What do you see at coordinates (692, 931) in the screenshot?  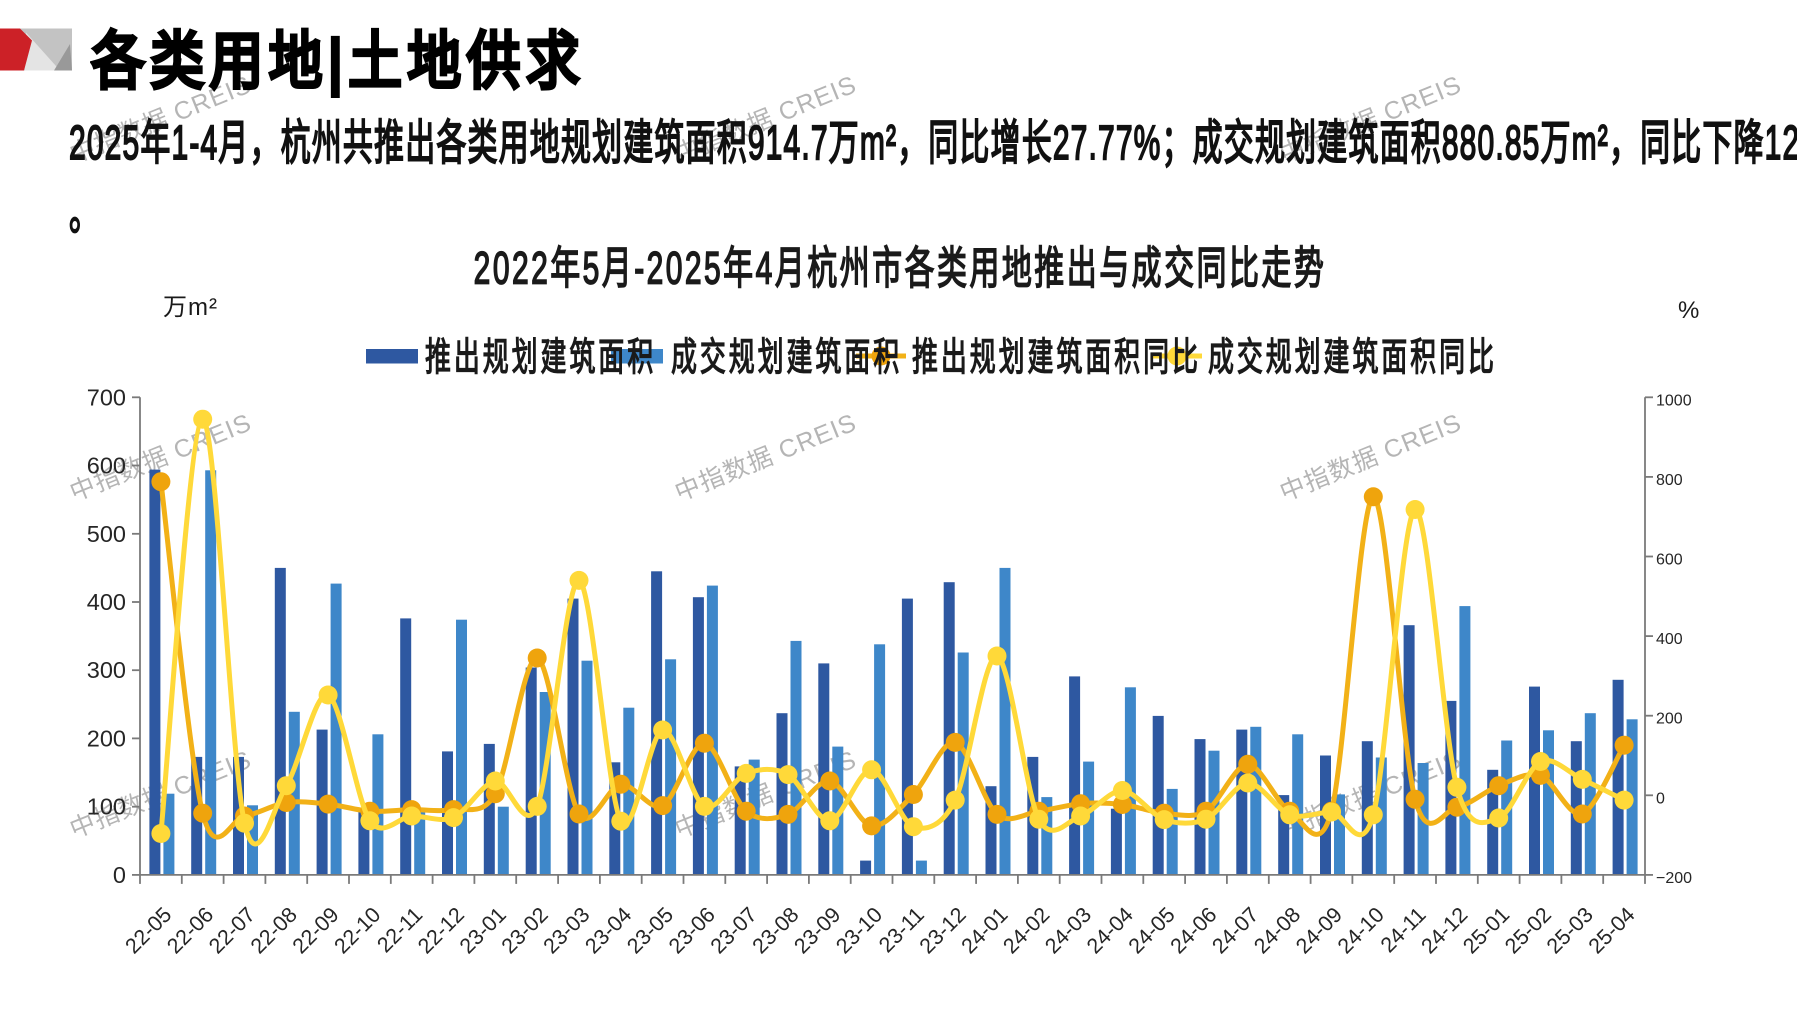 I see `svg-text: 23-06` at bounding box center [692, 931].